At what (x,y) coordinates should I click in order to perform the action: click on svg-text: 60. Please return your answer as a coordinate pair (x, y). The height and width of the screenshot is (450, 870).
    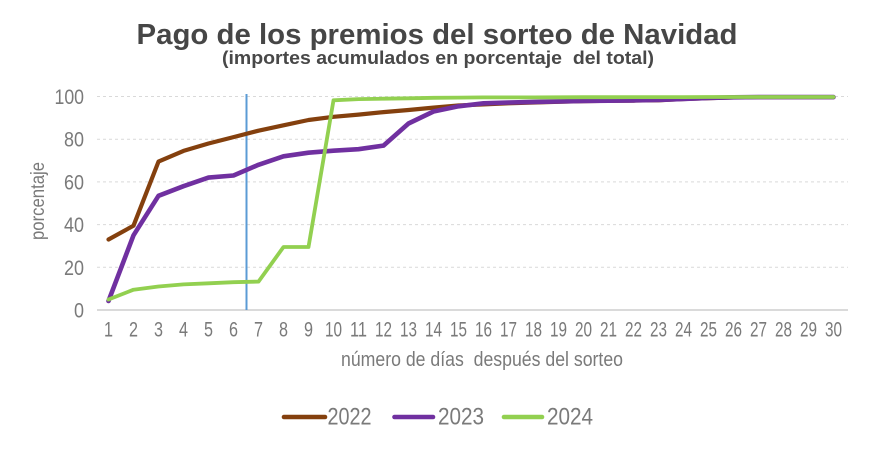
    Looking at the image, I should click on (74, 182).